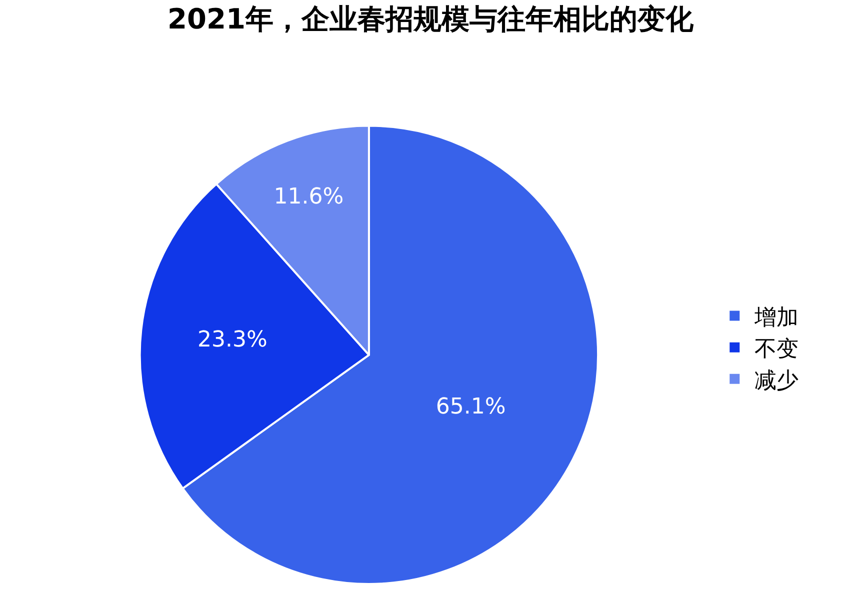 The height and width of the screenshot is (599, 861). I want to click on legend-label: 不变, so click(776, 349).